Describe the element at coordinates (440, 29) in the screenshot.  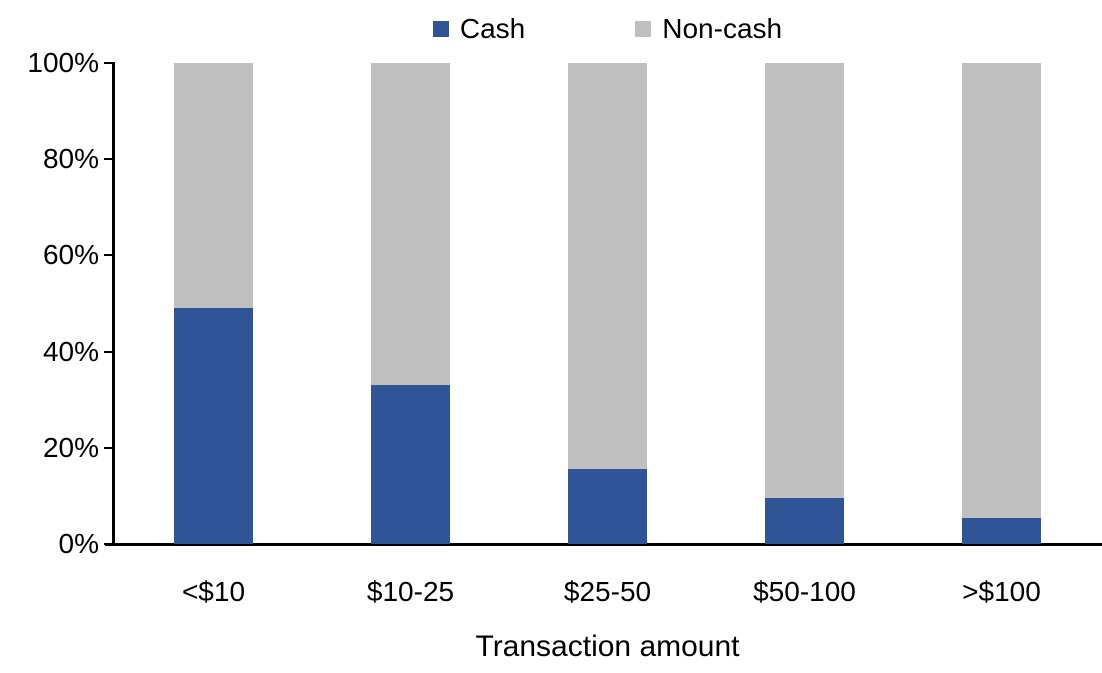
I see `cash-legend-swatch` at that location.